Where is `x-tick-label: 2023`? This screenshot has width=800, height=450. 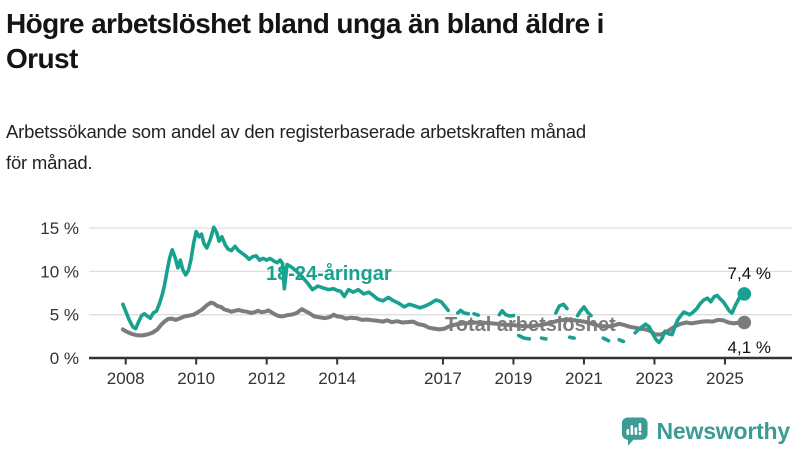
x-tick-label: 2023 is located at coordinates (655, 378).